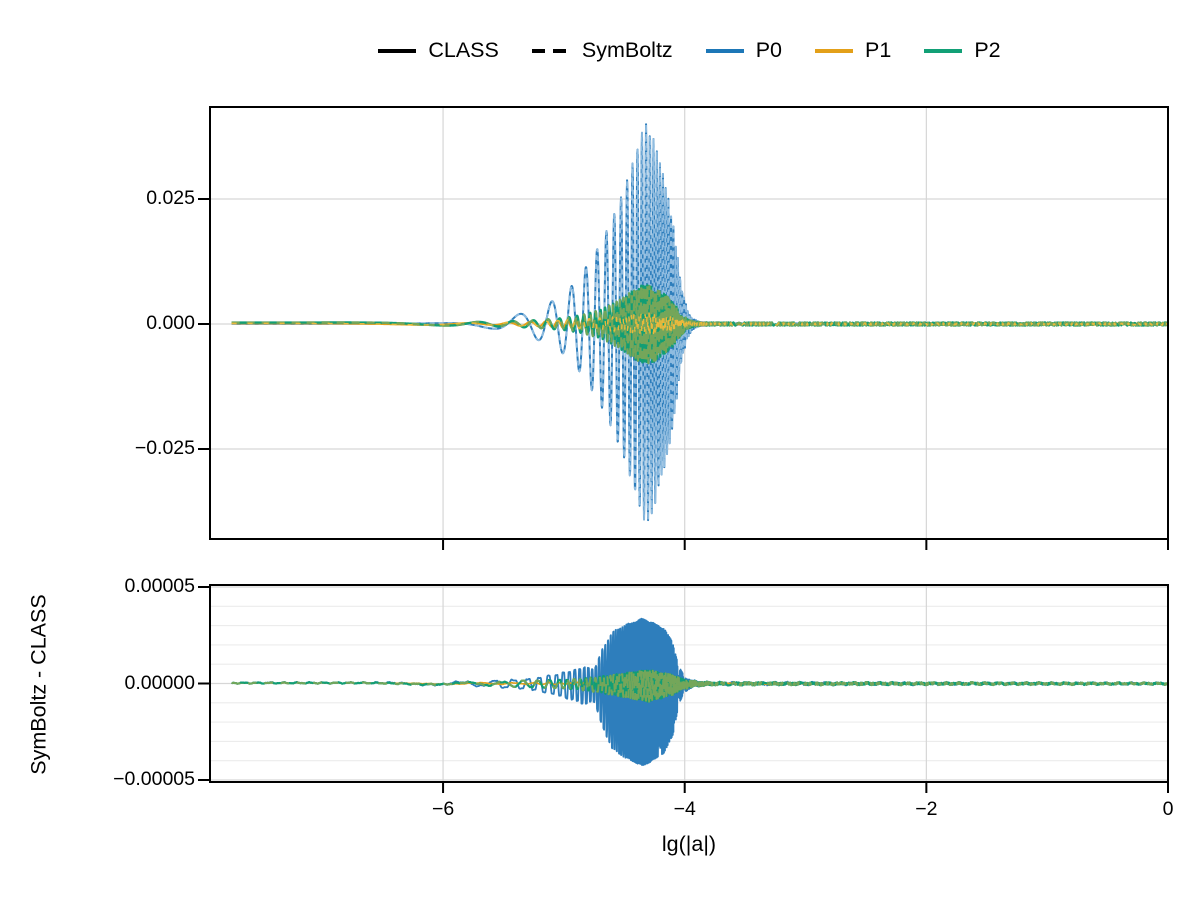 This screenshot has height=900, width=1200. Describe the element at coordinates (943, 51) in the screenshot. I see `p2-line-swatch-icon` at that location.